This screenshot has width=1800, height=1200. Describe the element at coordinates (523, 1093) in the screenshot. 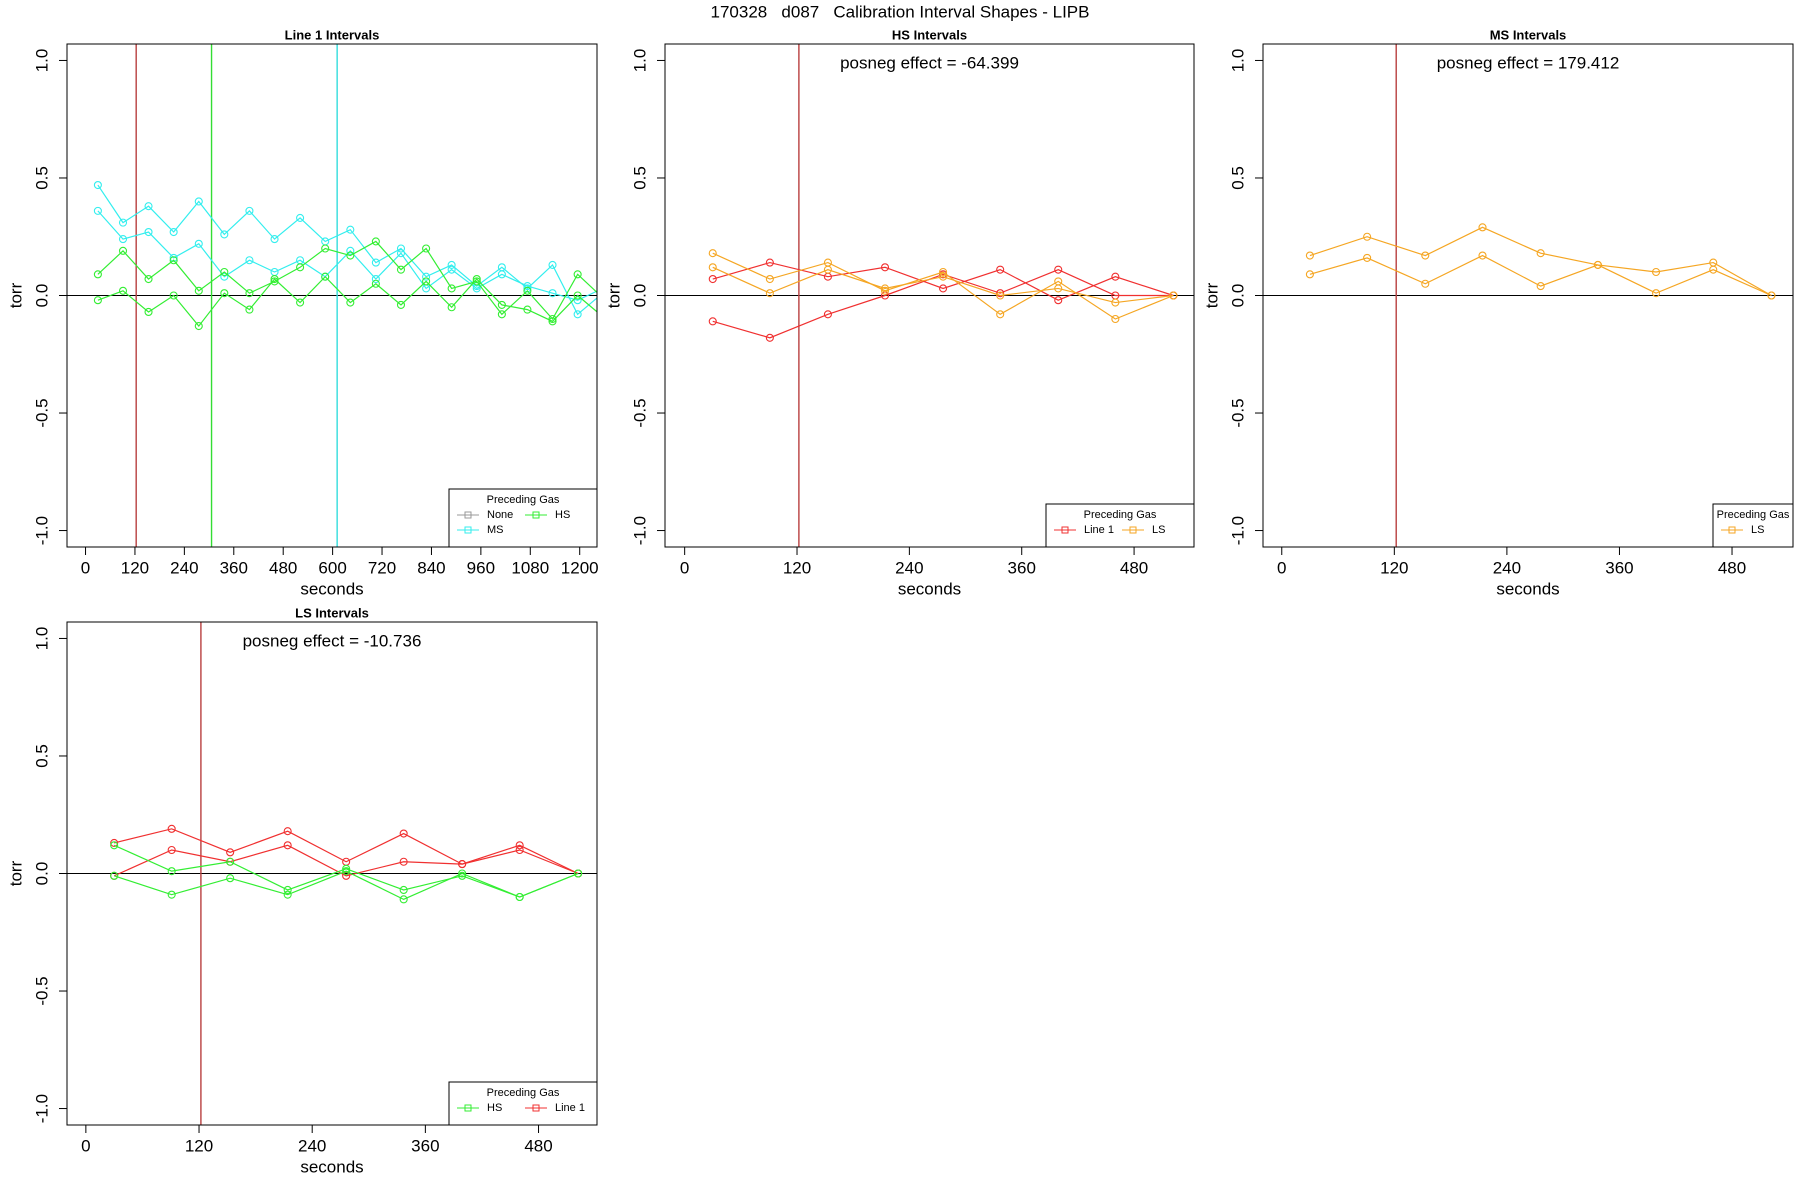

I see `legend-title: Preceding Gas` at that location.